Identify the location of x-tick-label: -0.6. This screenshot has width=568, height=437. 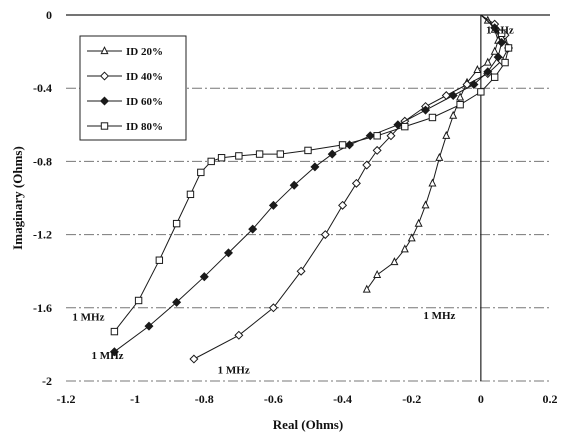
(273, 399).